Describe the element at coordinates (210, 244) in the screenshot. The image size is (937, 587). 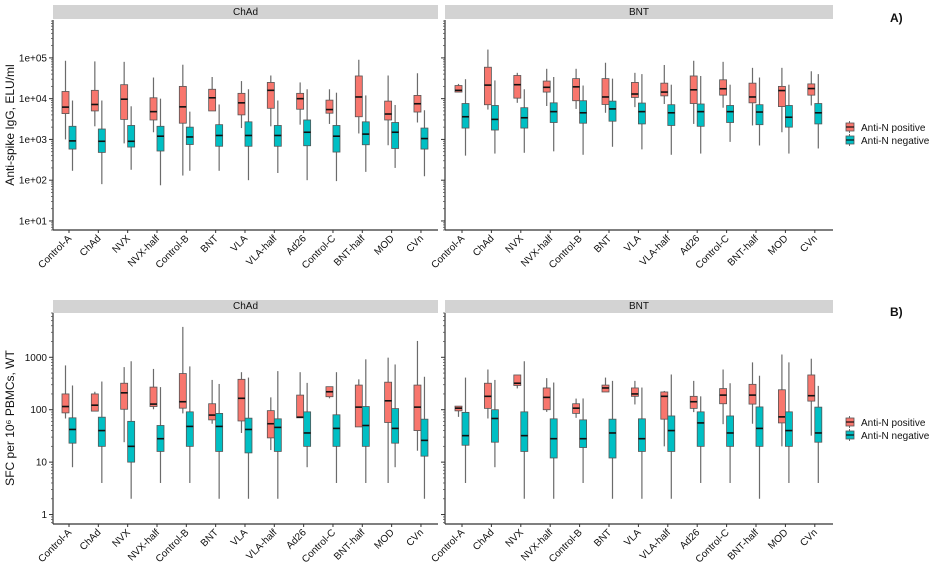
I see `x-tick-label: BNT` at that location.